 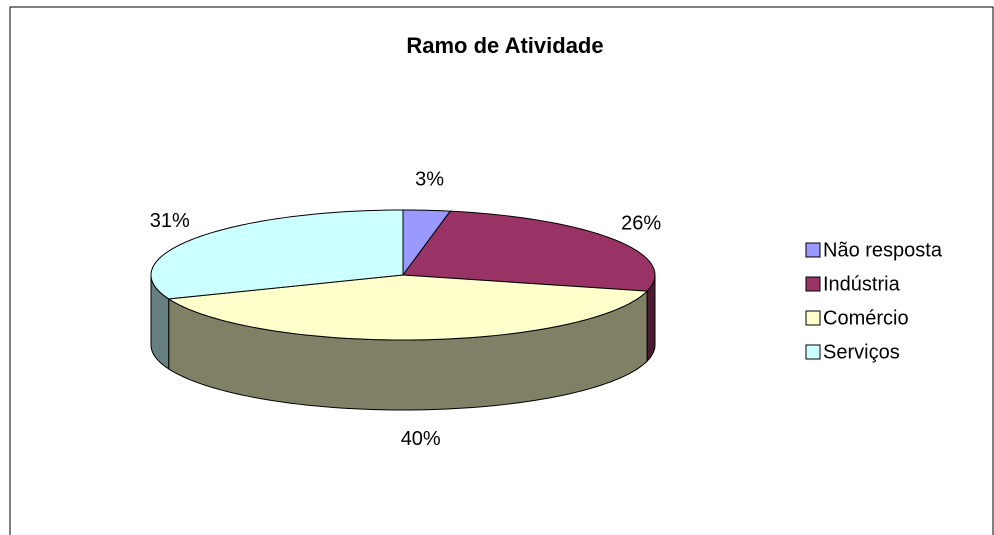 I want to click on data-label: 40%, so click(x=421, y=439).